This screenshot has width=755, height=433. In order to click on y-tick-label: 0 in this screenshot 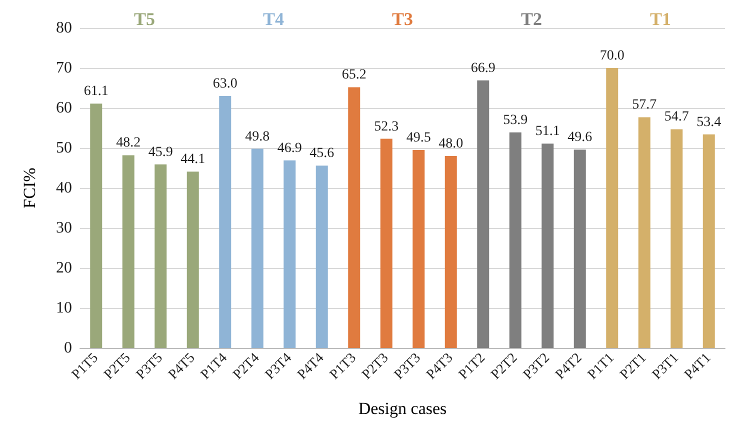, I will do `click(68, 348)`.